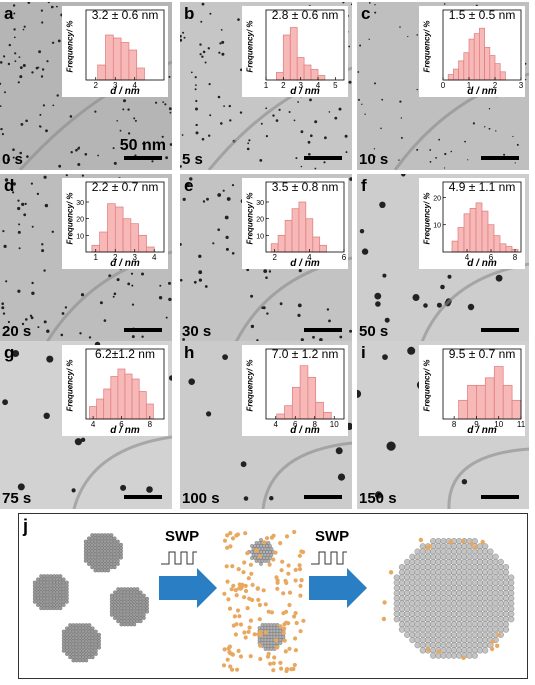 This screenshot has width=535, height=685. Describe the element at coordinates (443, 85) in the screenshot. I see `x-tick-label: 0` at that location.